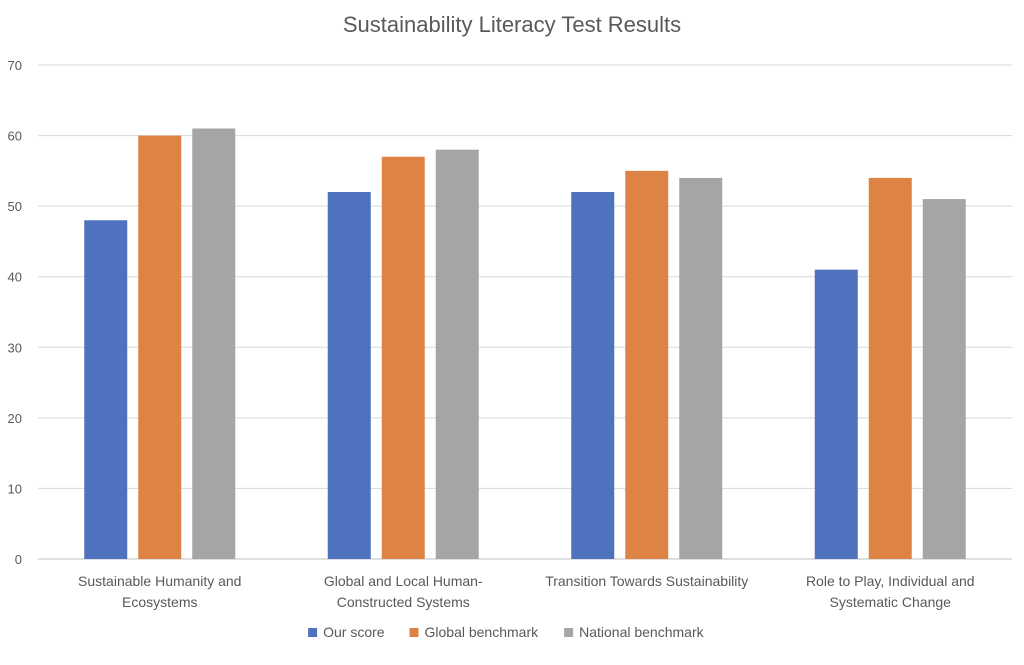  What do you see at coordinates (512, 24) in the screenshot?
I see `chart-title: Sustainability Literacy Test Results` at bounding box center [512, 24].